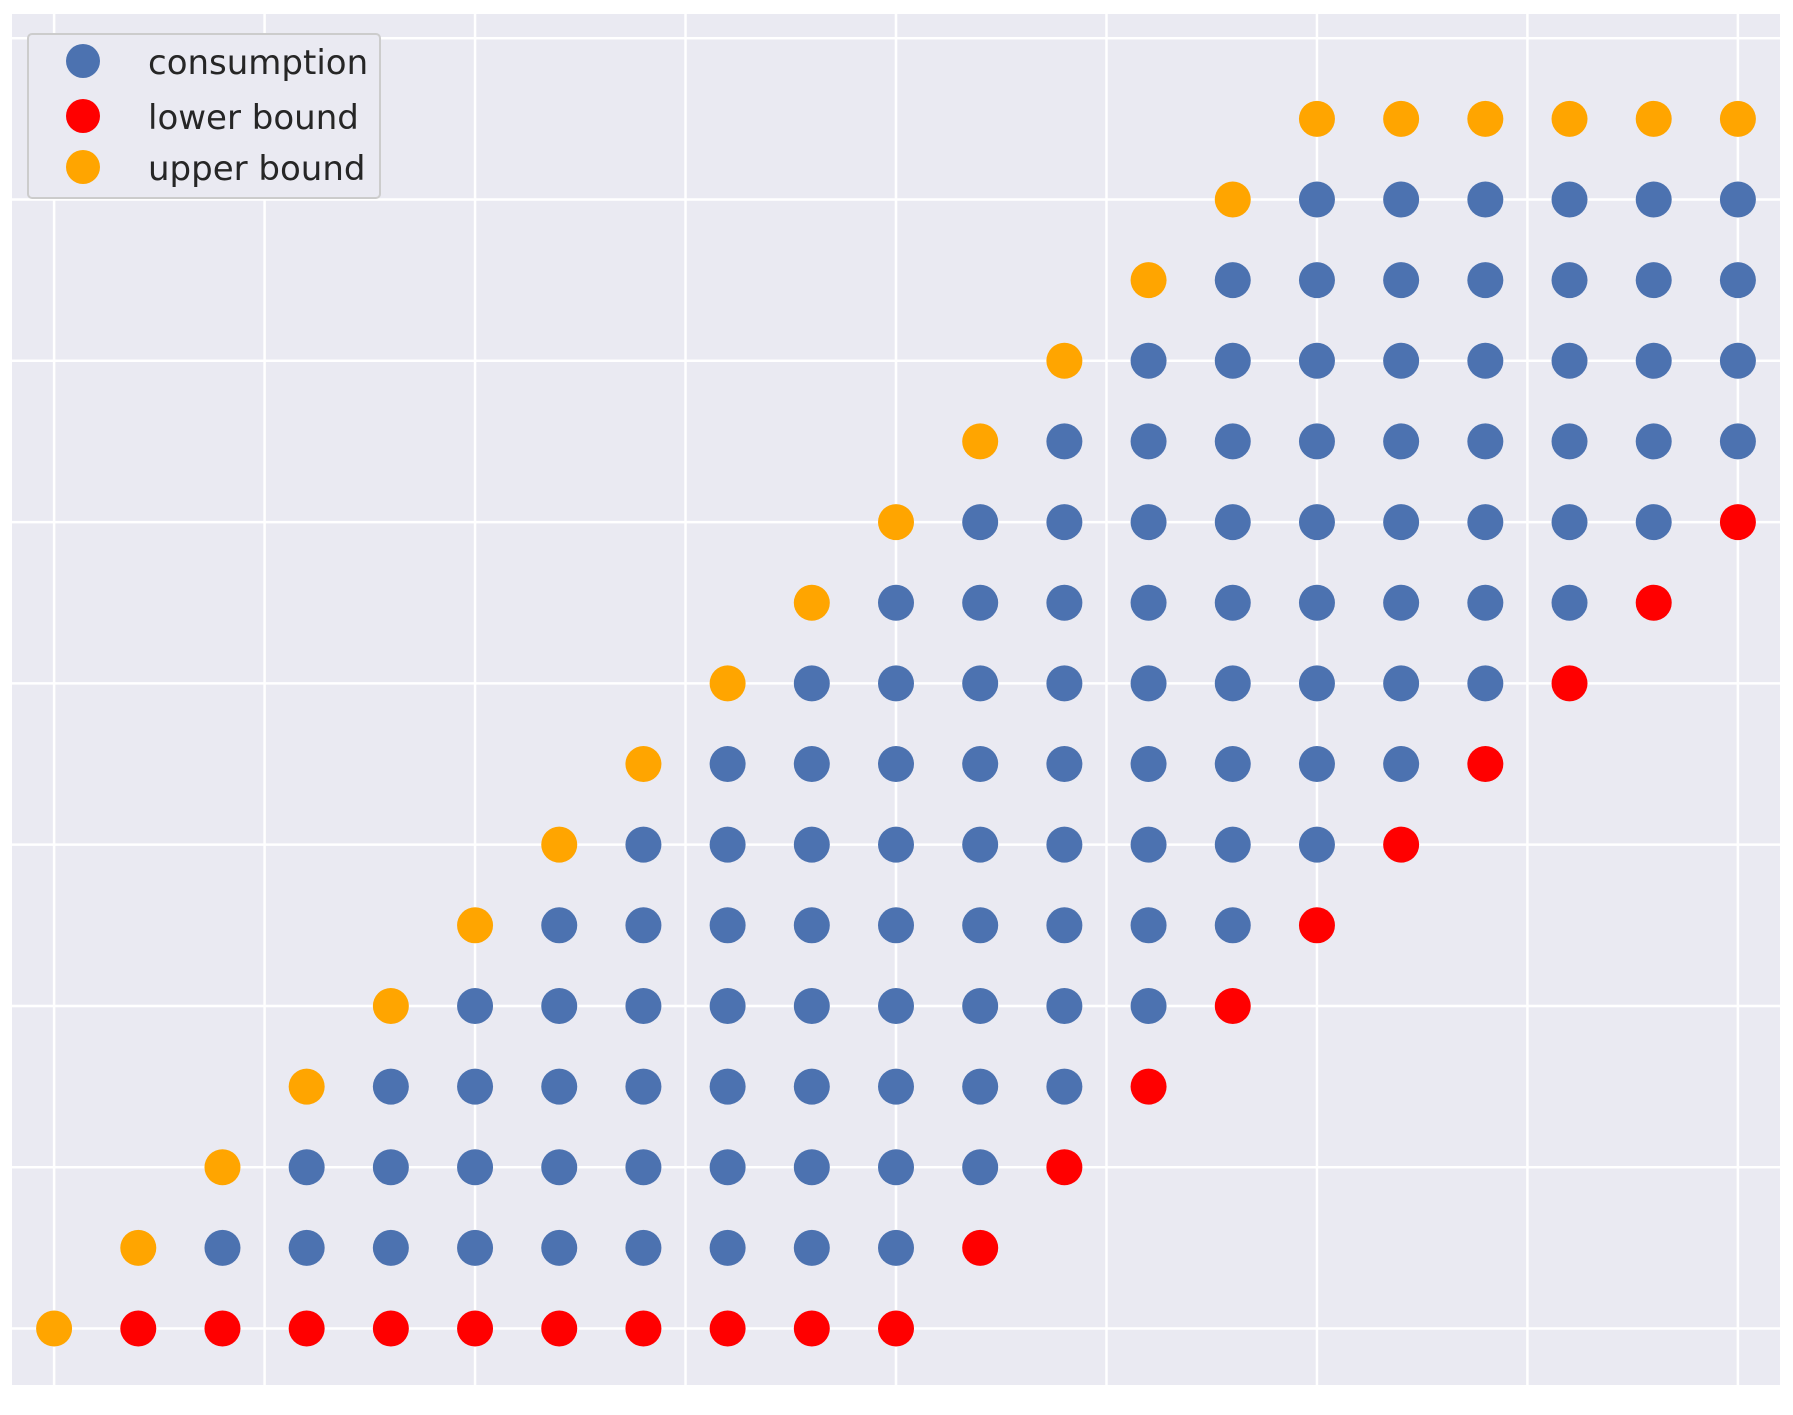 The image size is (1793, 1415). I want to click on legend: consumption lower bound upper bound, so click(204, 116).